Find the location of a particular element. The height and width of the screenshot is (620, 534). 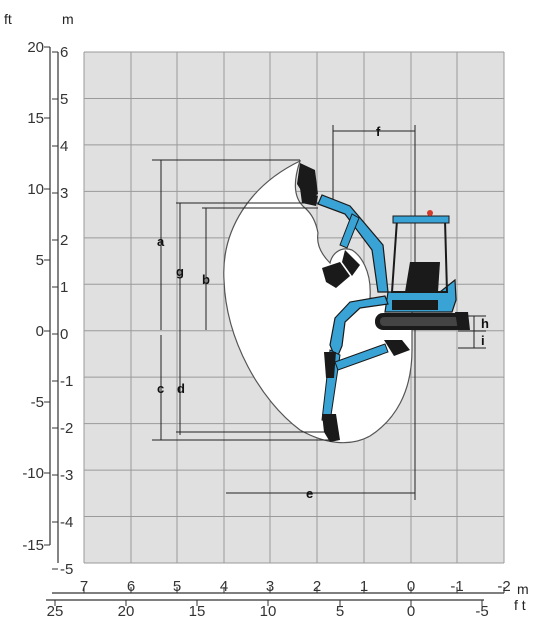

ft-horizontal-tick-label: 5 is located at coordinates (340, 611).